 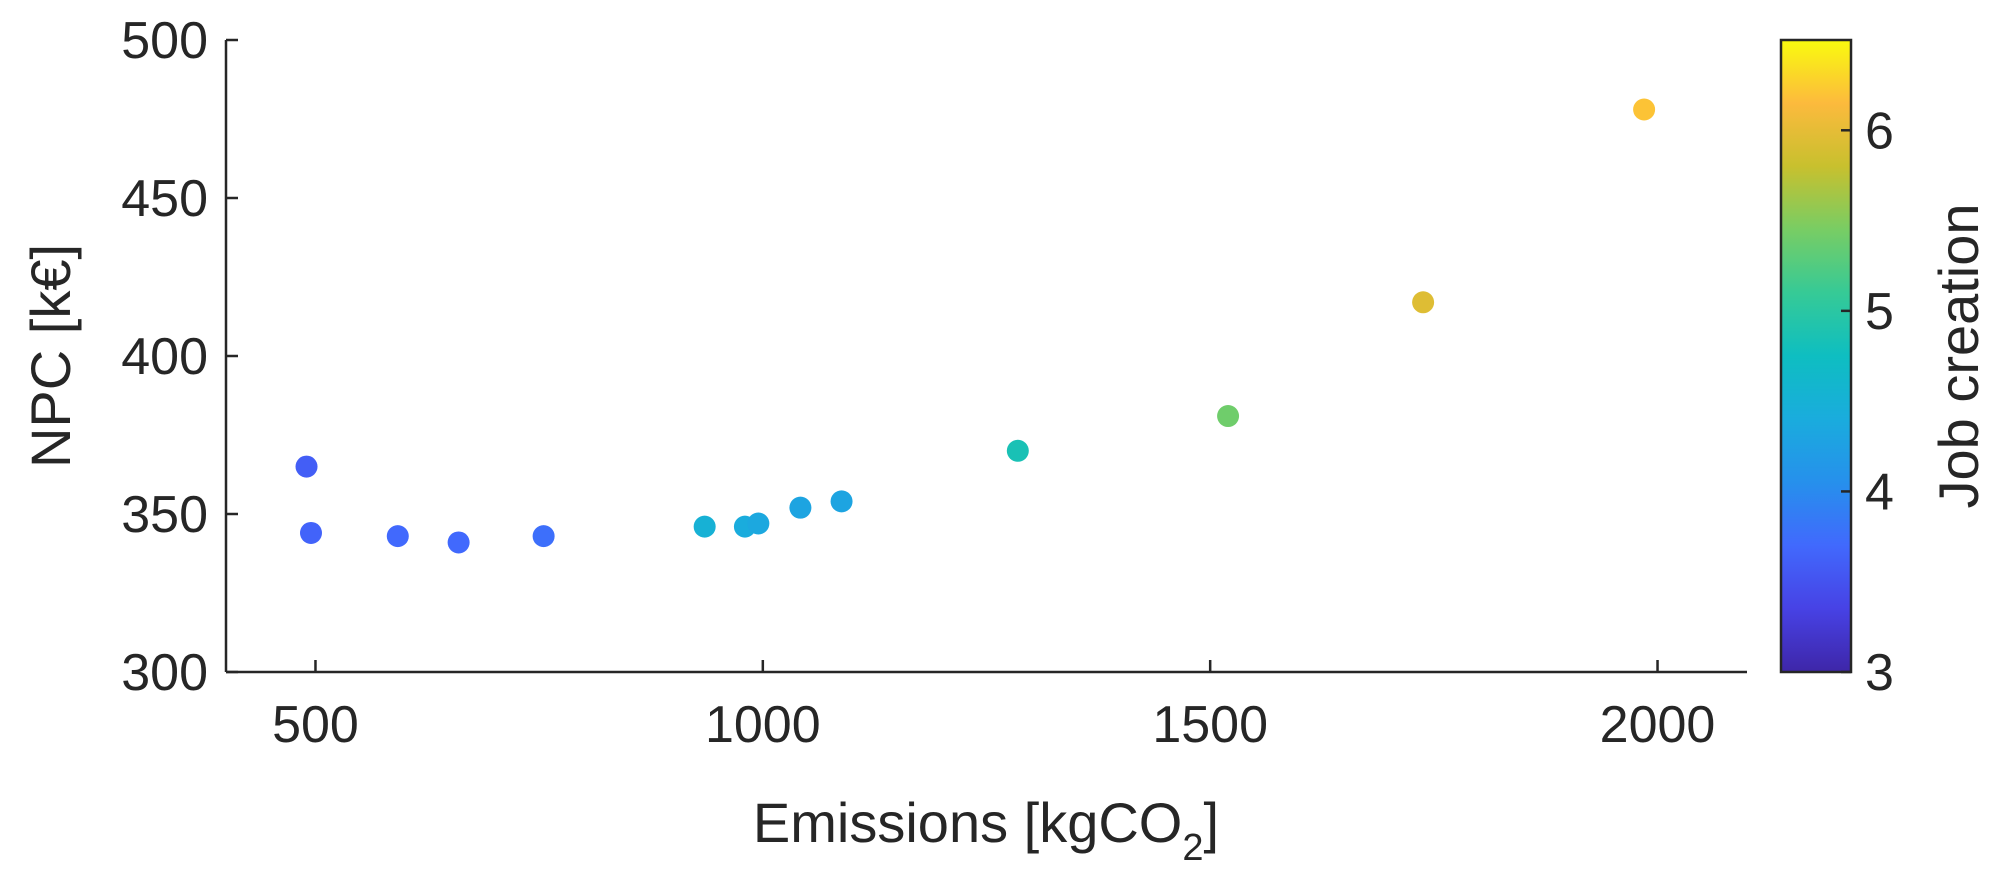 I want to click on x-tick-label: 500, so click(x=315, y=725).